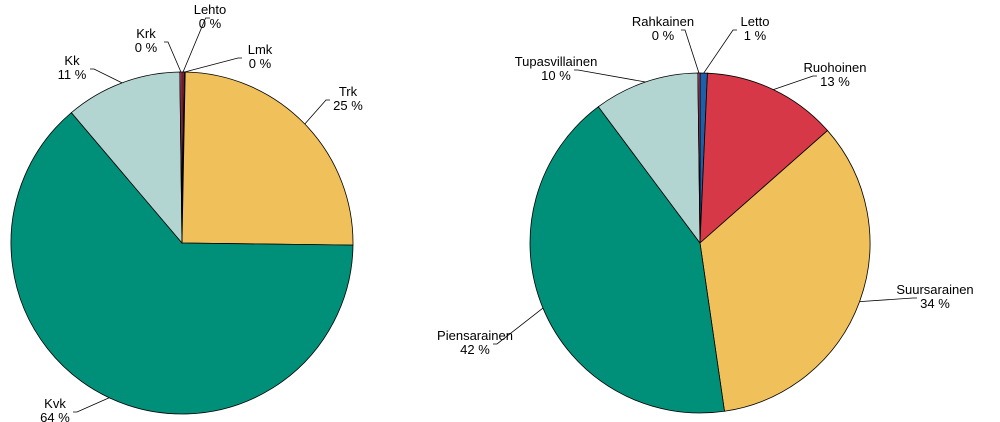 This screenshot has width=1000, height=422. I want to click on slice-label: Krk, so click(146, 33).